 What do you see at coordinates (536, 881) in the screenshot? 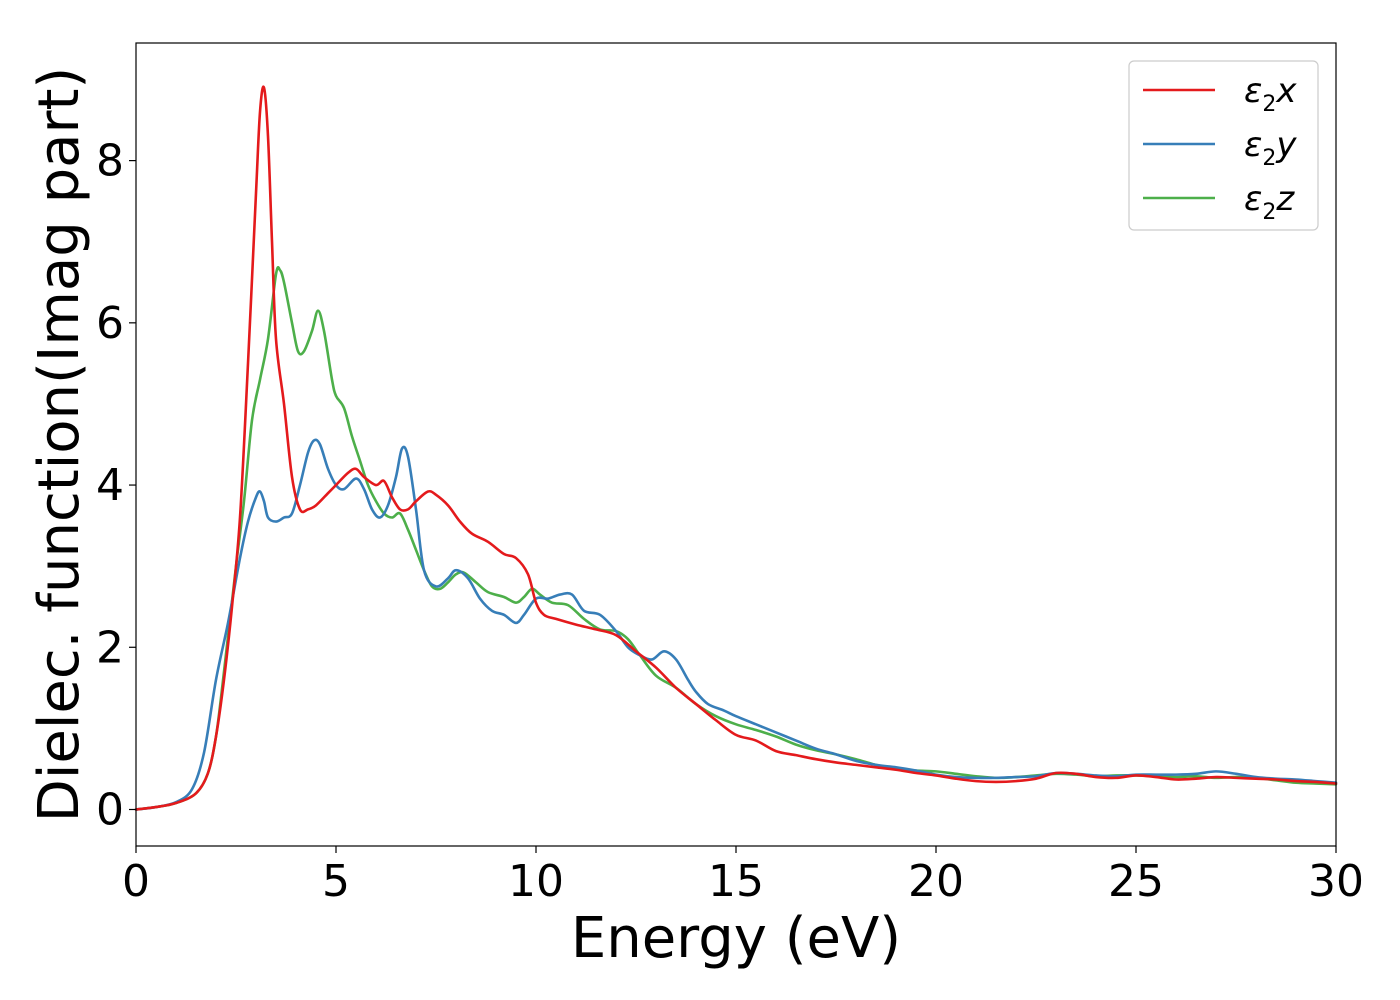
I see `x-tick-label: 10` at bounding box center [536, 881].